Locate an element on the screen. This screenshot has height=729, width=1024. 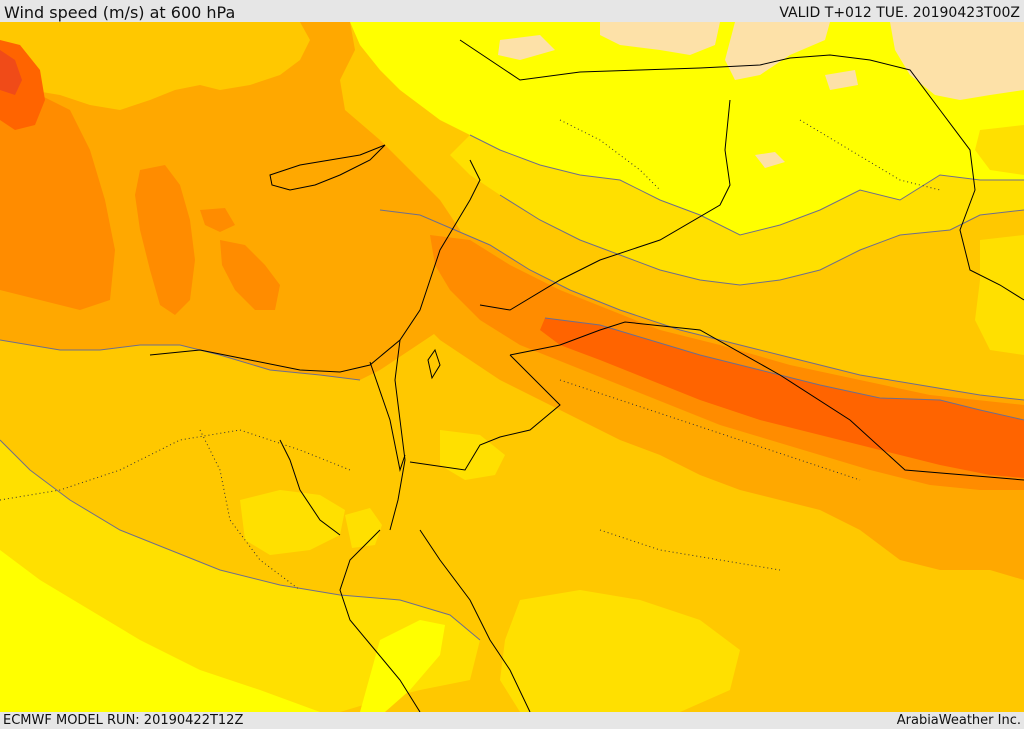
band-yellow-jordan is located at coordinates (472, 455).